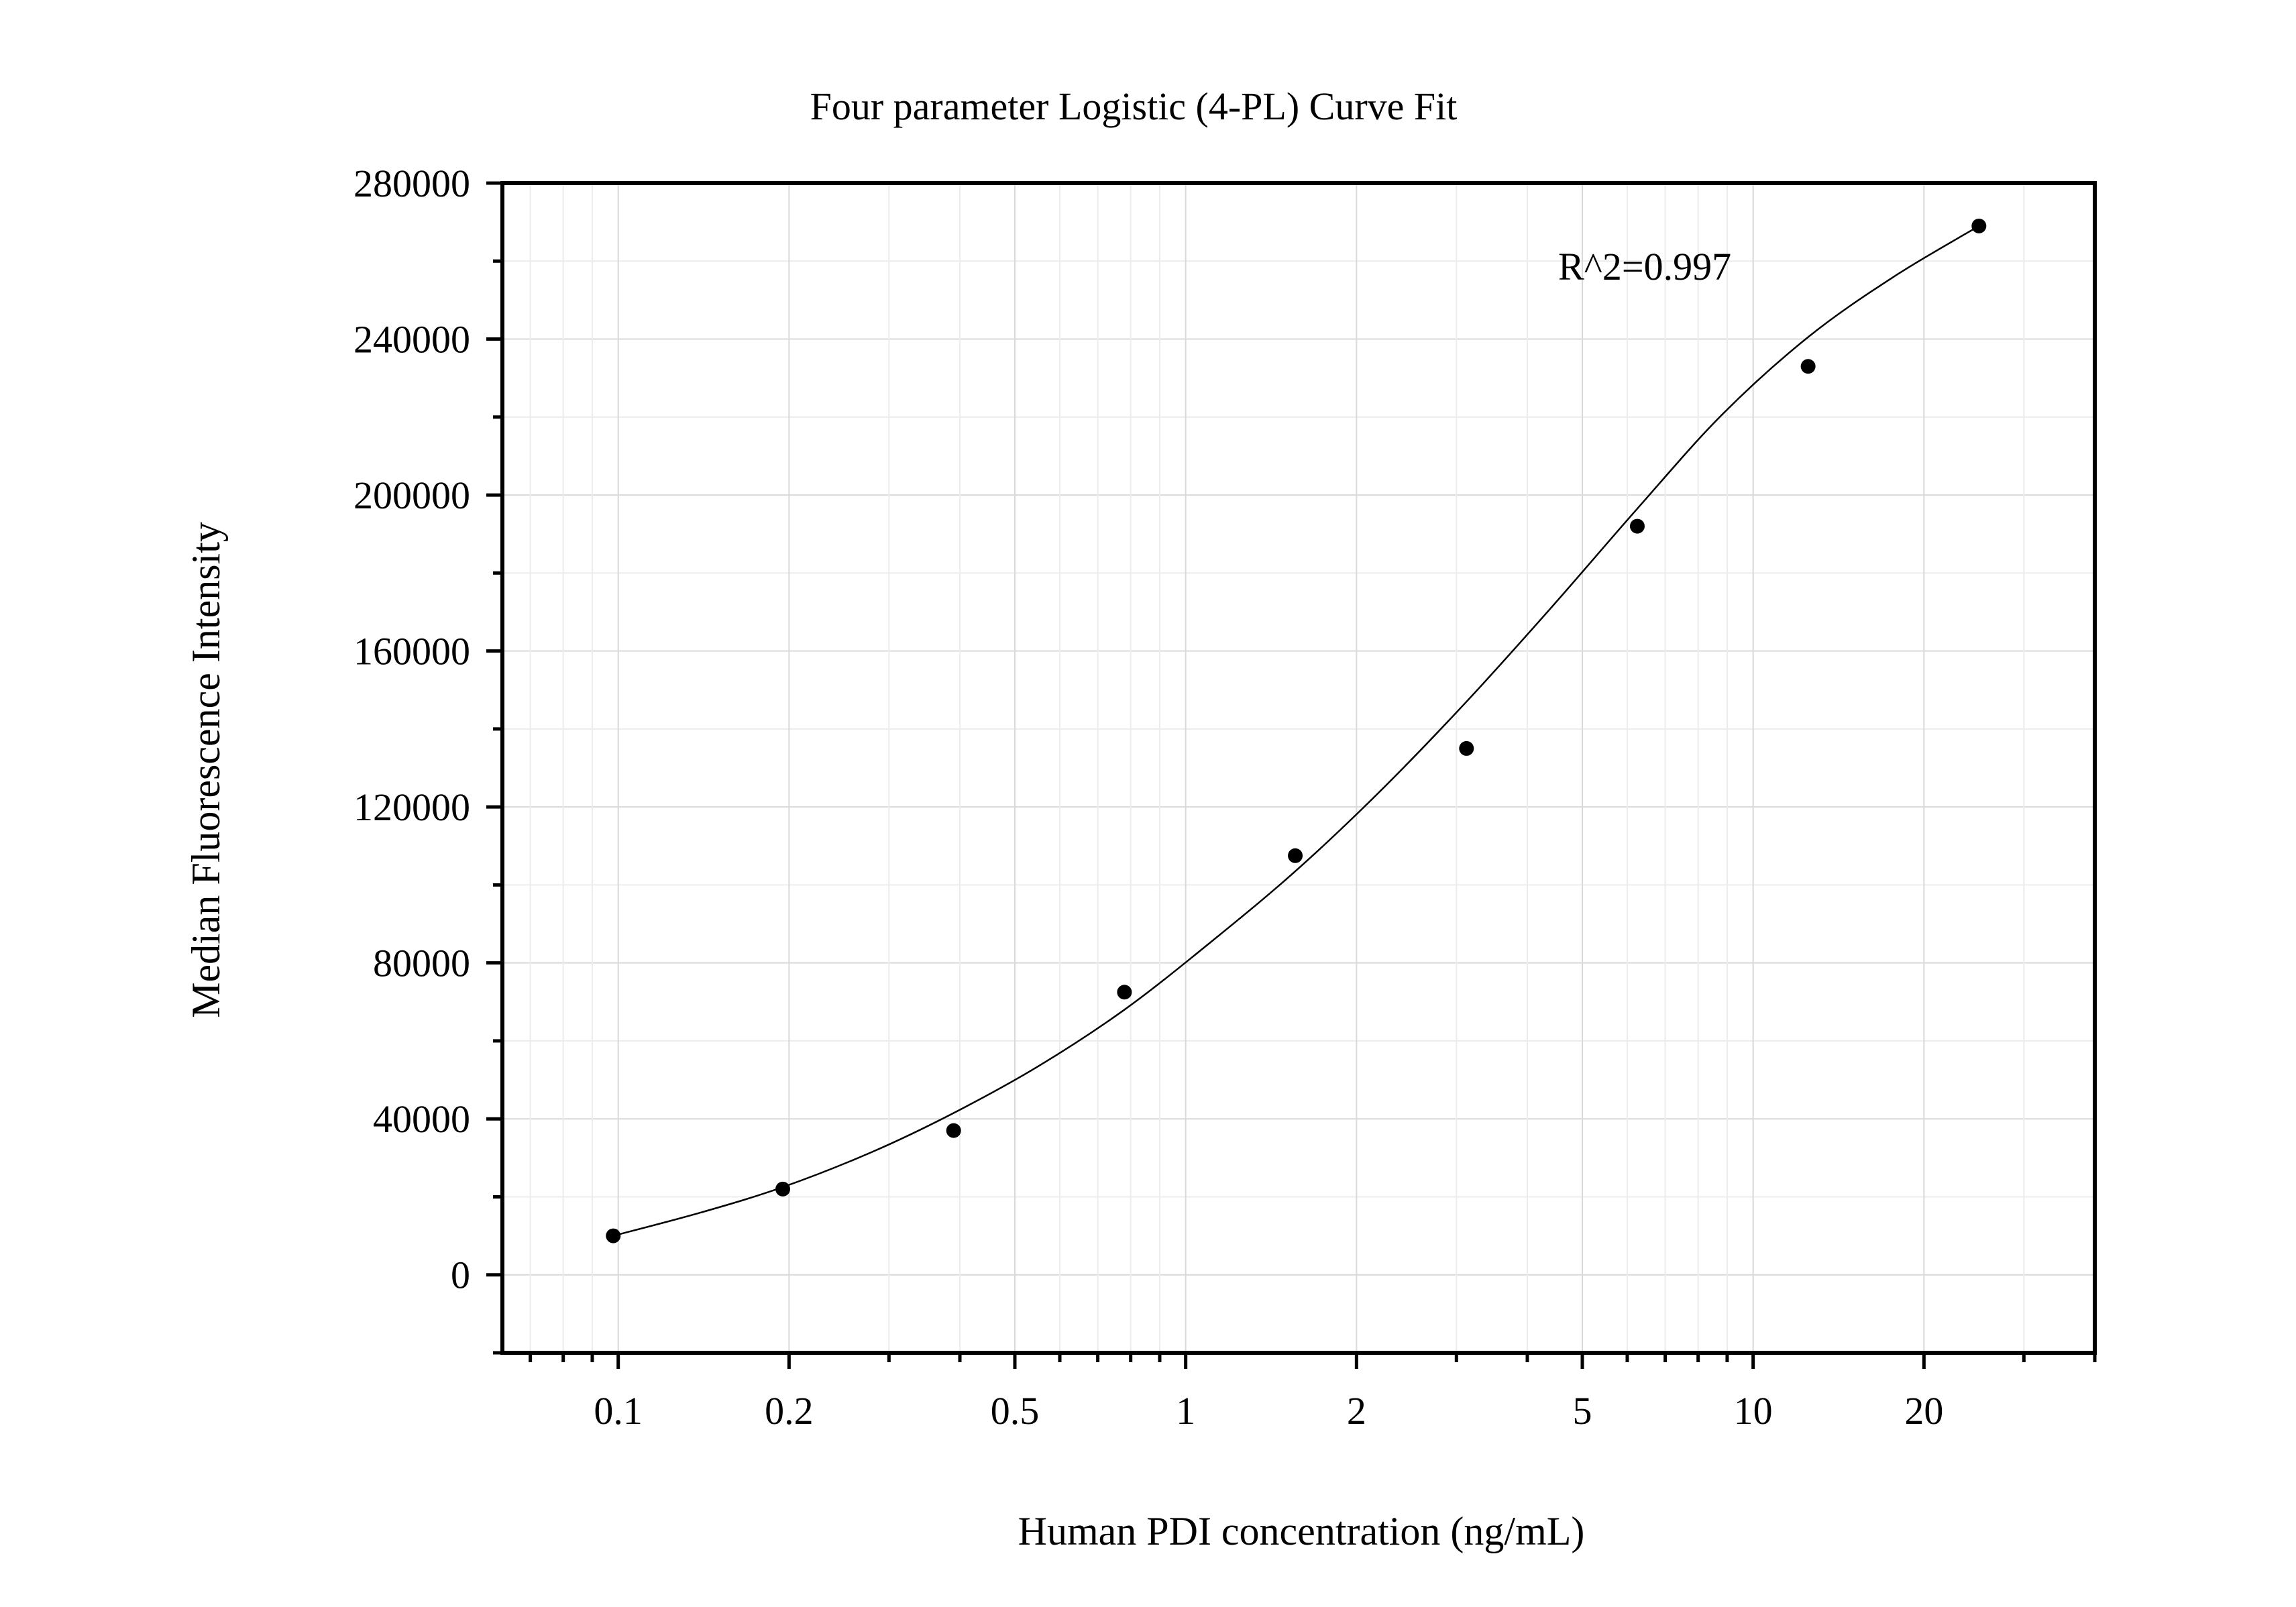 The height and width of the screenshot is (1607, 2296). Describe the element at coordinates (412, 183) in the screenshot. I see `y-tick-label: 280000` at that location.